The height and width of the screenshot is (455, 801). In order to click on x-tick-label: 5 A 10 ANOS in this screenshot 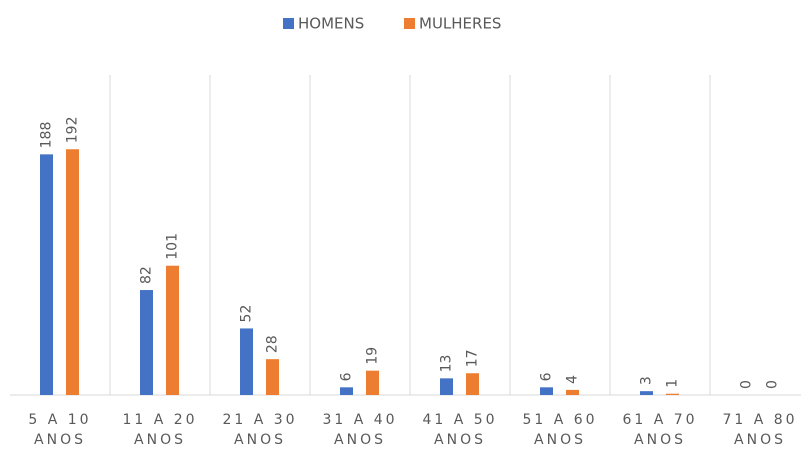, I will do `click(60, 430)`.